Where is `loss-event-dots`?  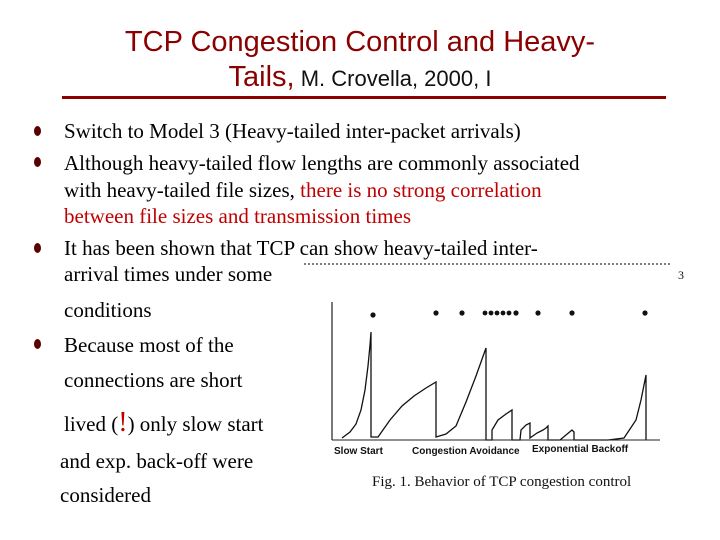
loss-event-dots is located at coordinates (509, 314).